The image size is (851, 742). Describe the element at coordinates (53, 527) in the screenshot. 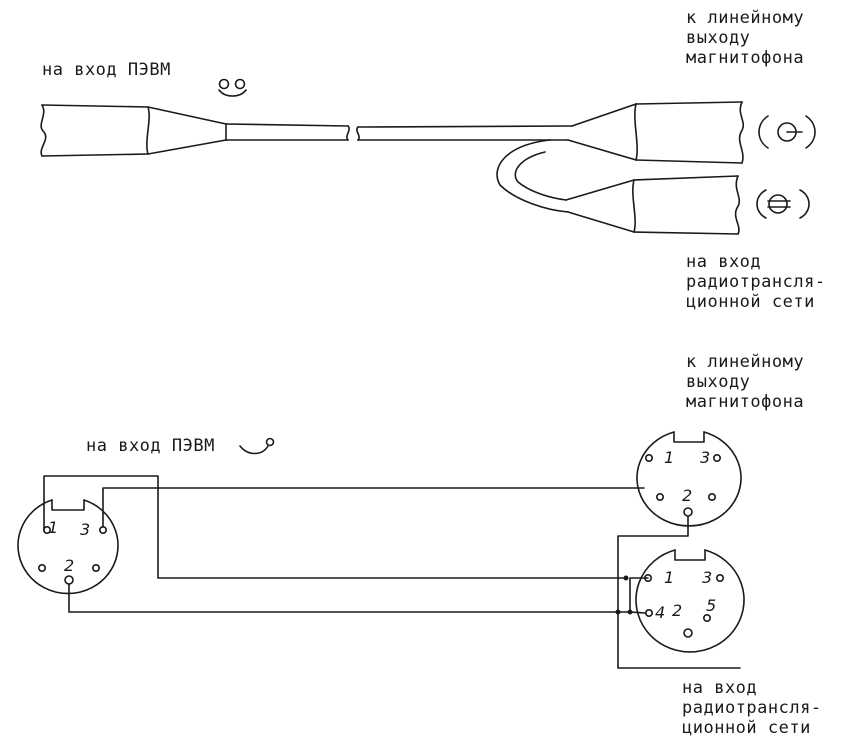

I see `left-pin-1-label: 1` at that location.